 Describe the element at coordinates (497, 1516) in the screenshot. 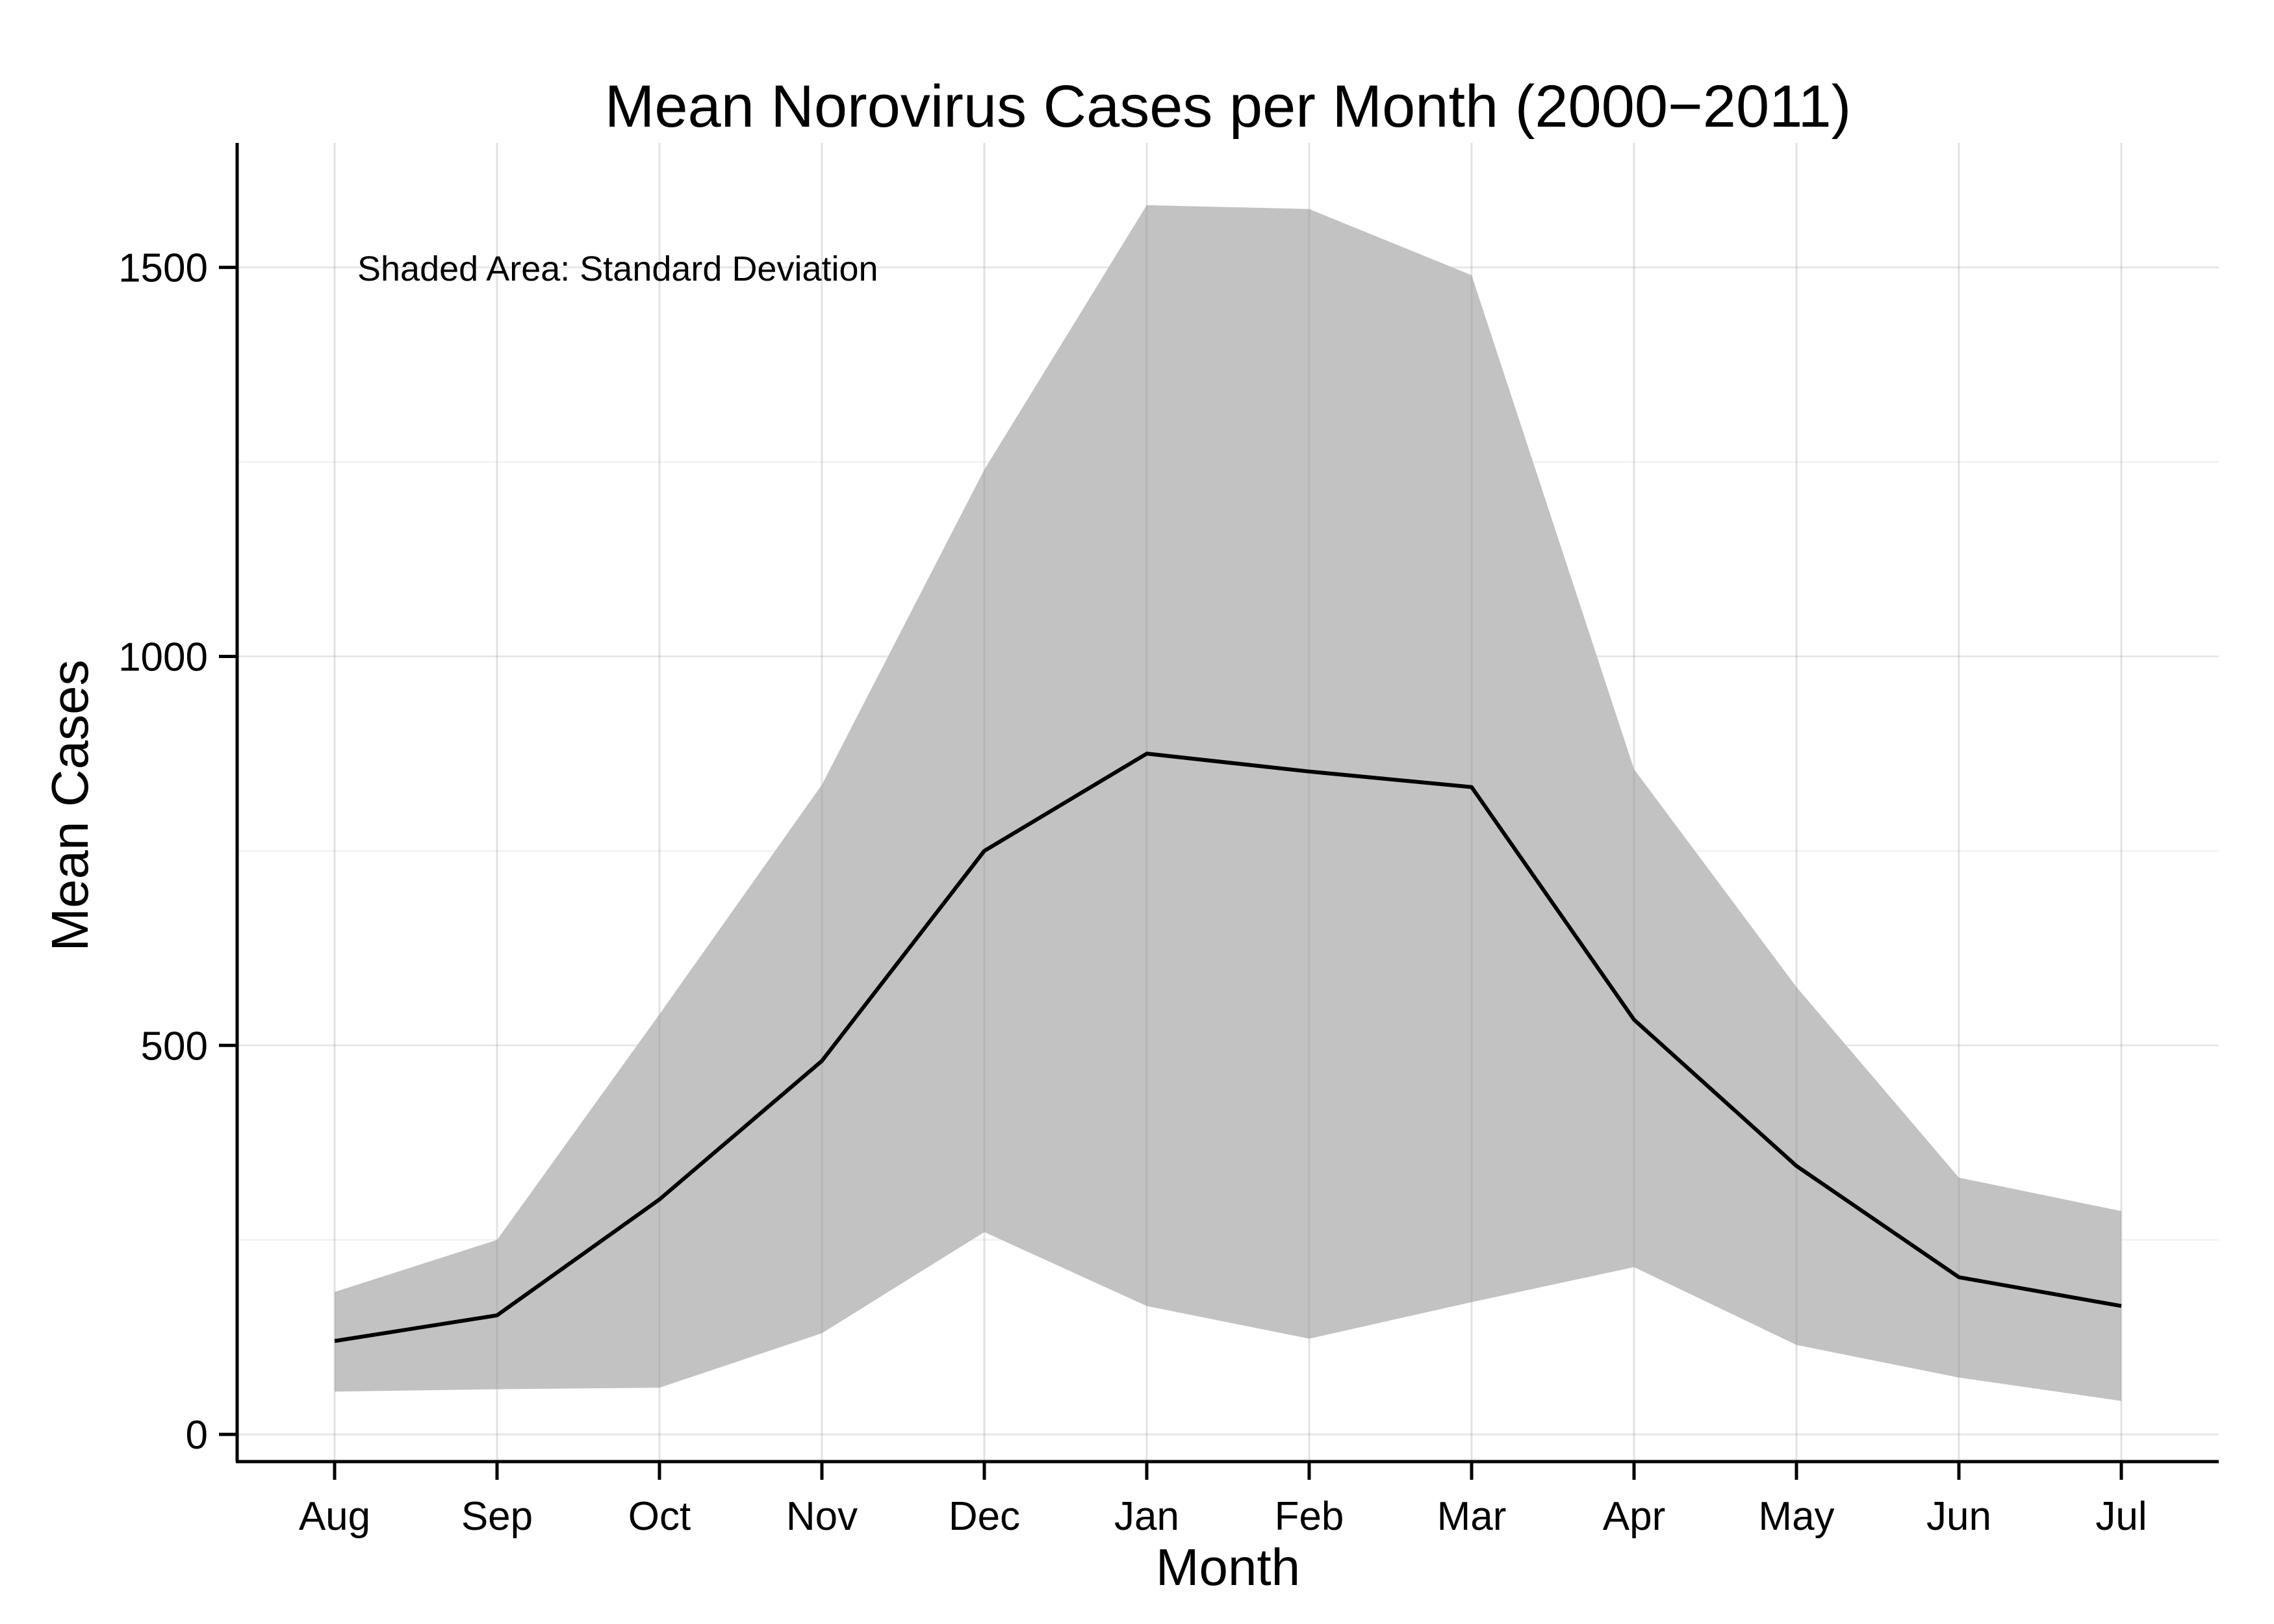

I see `x-tick-label: Sep` at that location.